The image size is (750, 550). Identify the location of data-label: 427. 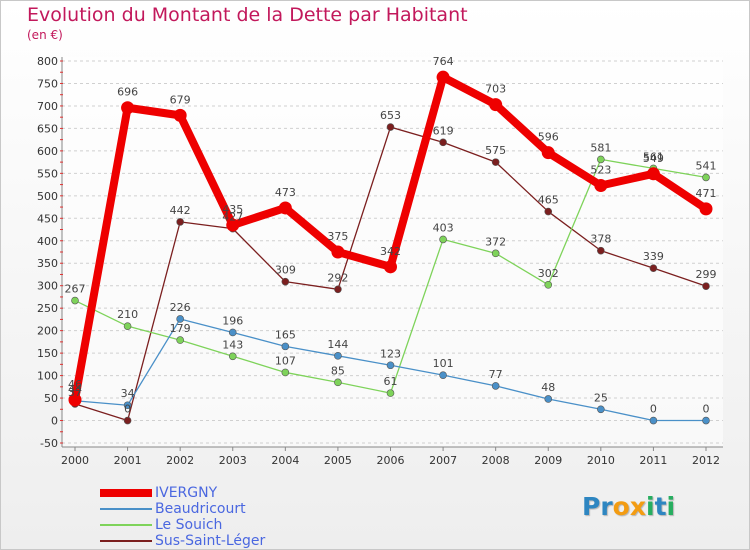
(232, 217).